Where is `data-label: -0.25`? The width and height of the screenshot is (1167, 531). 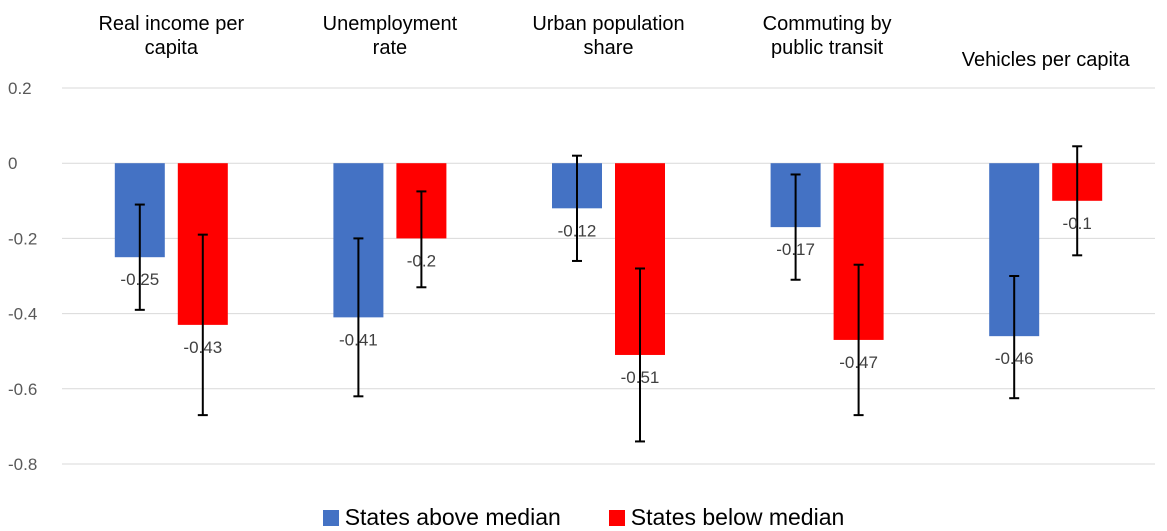
data-label: -0.25 is located at coordinates (139, 279).